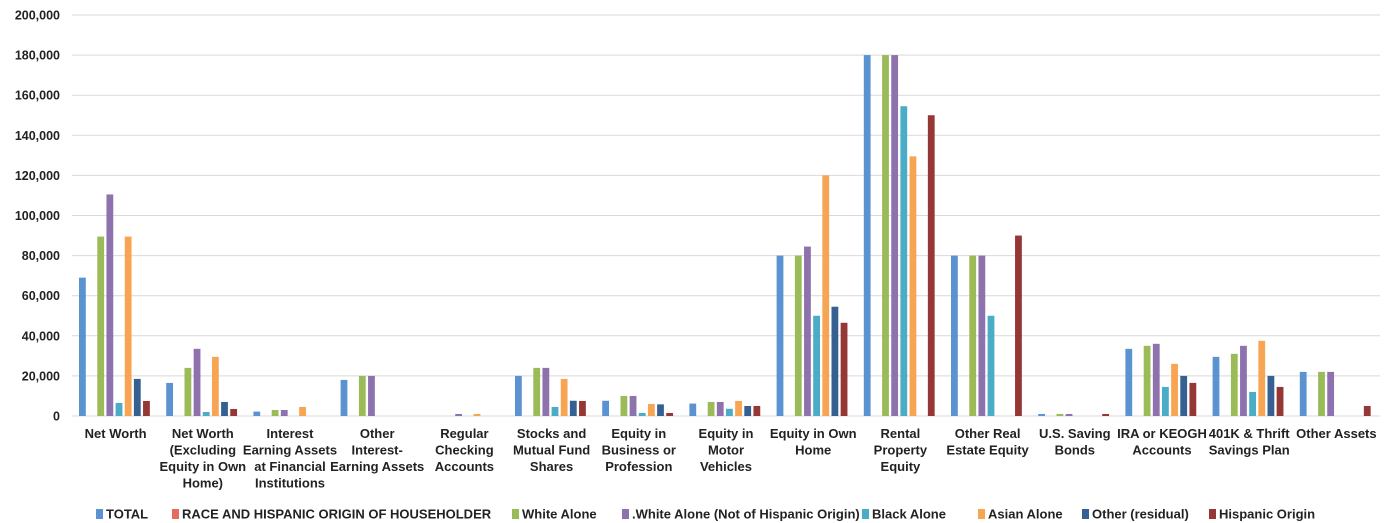  I want to click on x-category-label: Other Interest-Earning Assets, so click(377, 450).